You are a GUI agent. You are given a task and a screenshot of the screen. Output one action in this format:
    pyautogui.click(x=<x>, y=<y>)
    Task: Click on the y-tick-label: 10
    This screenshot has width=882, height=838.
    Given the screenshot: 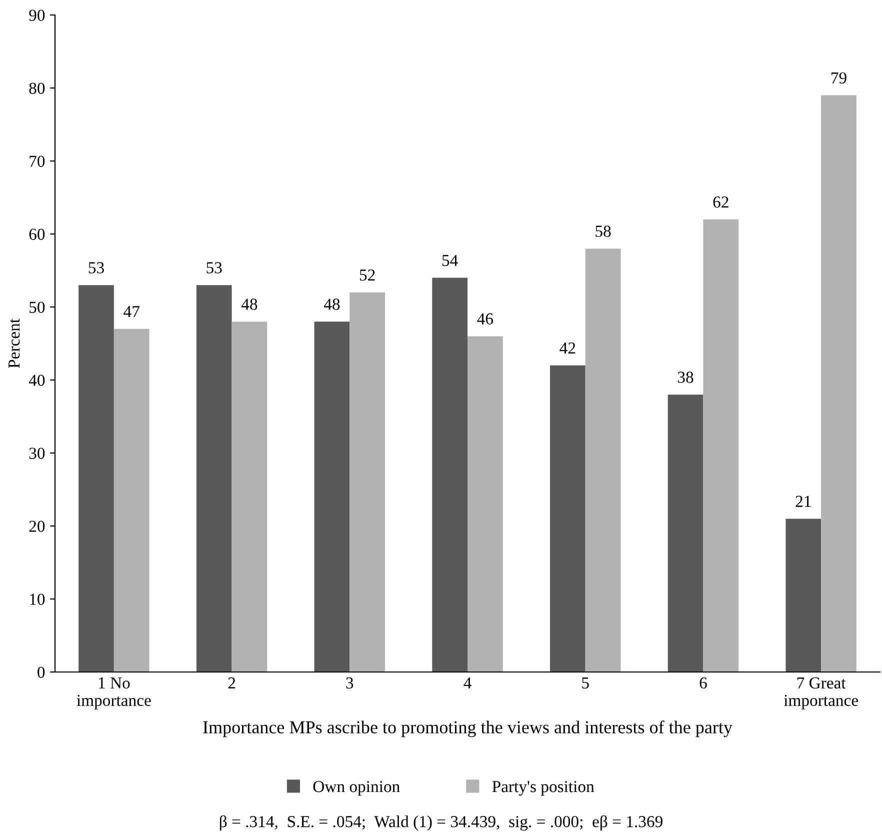 What is the action you would take?
    pyautogui.click(x=37, y=599)
    